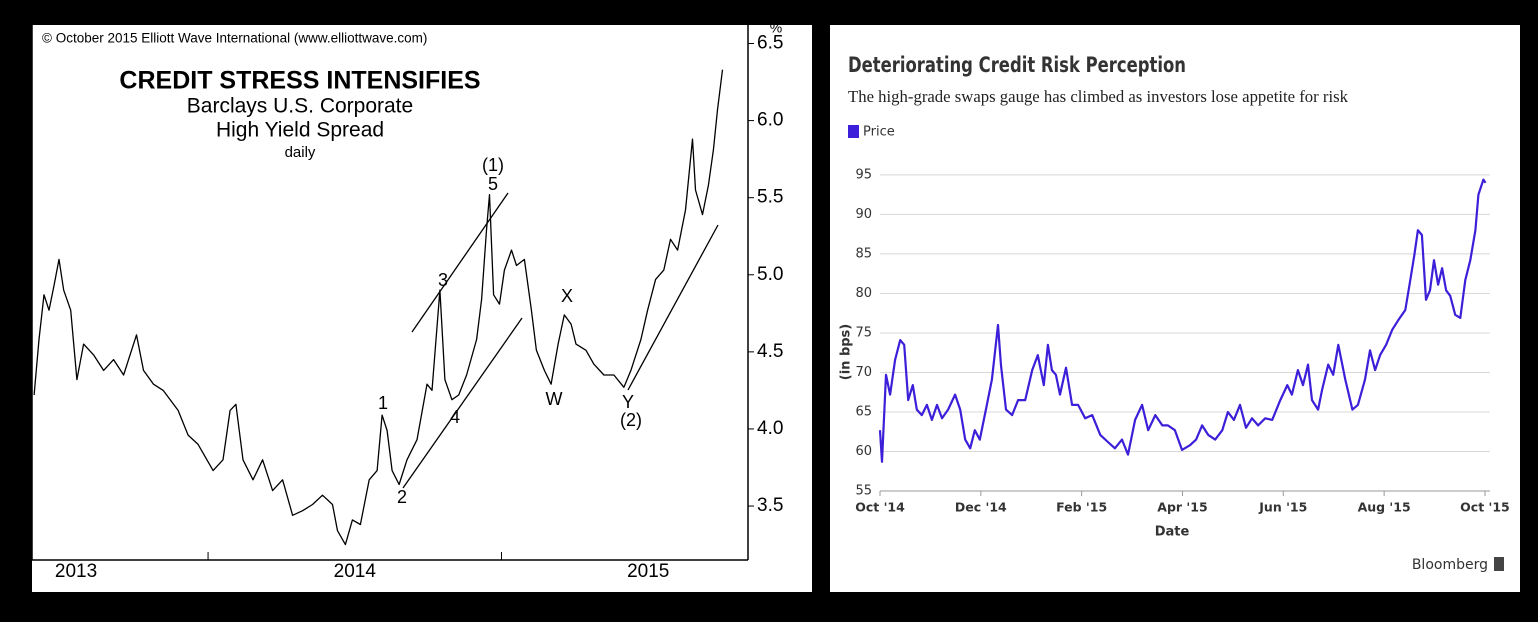 This screenshot has height=622, width=1538. I want to click on chart-subtitle: daily, so click(300, 152).